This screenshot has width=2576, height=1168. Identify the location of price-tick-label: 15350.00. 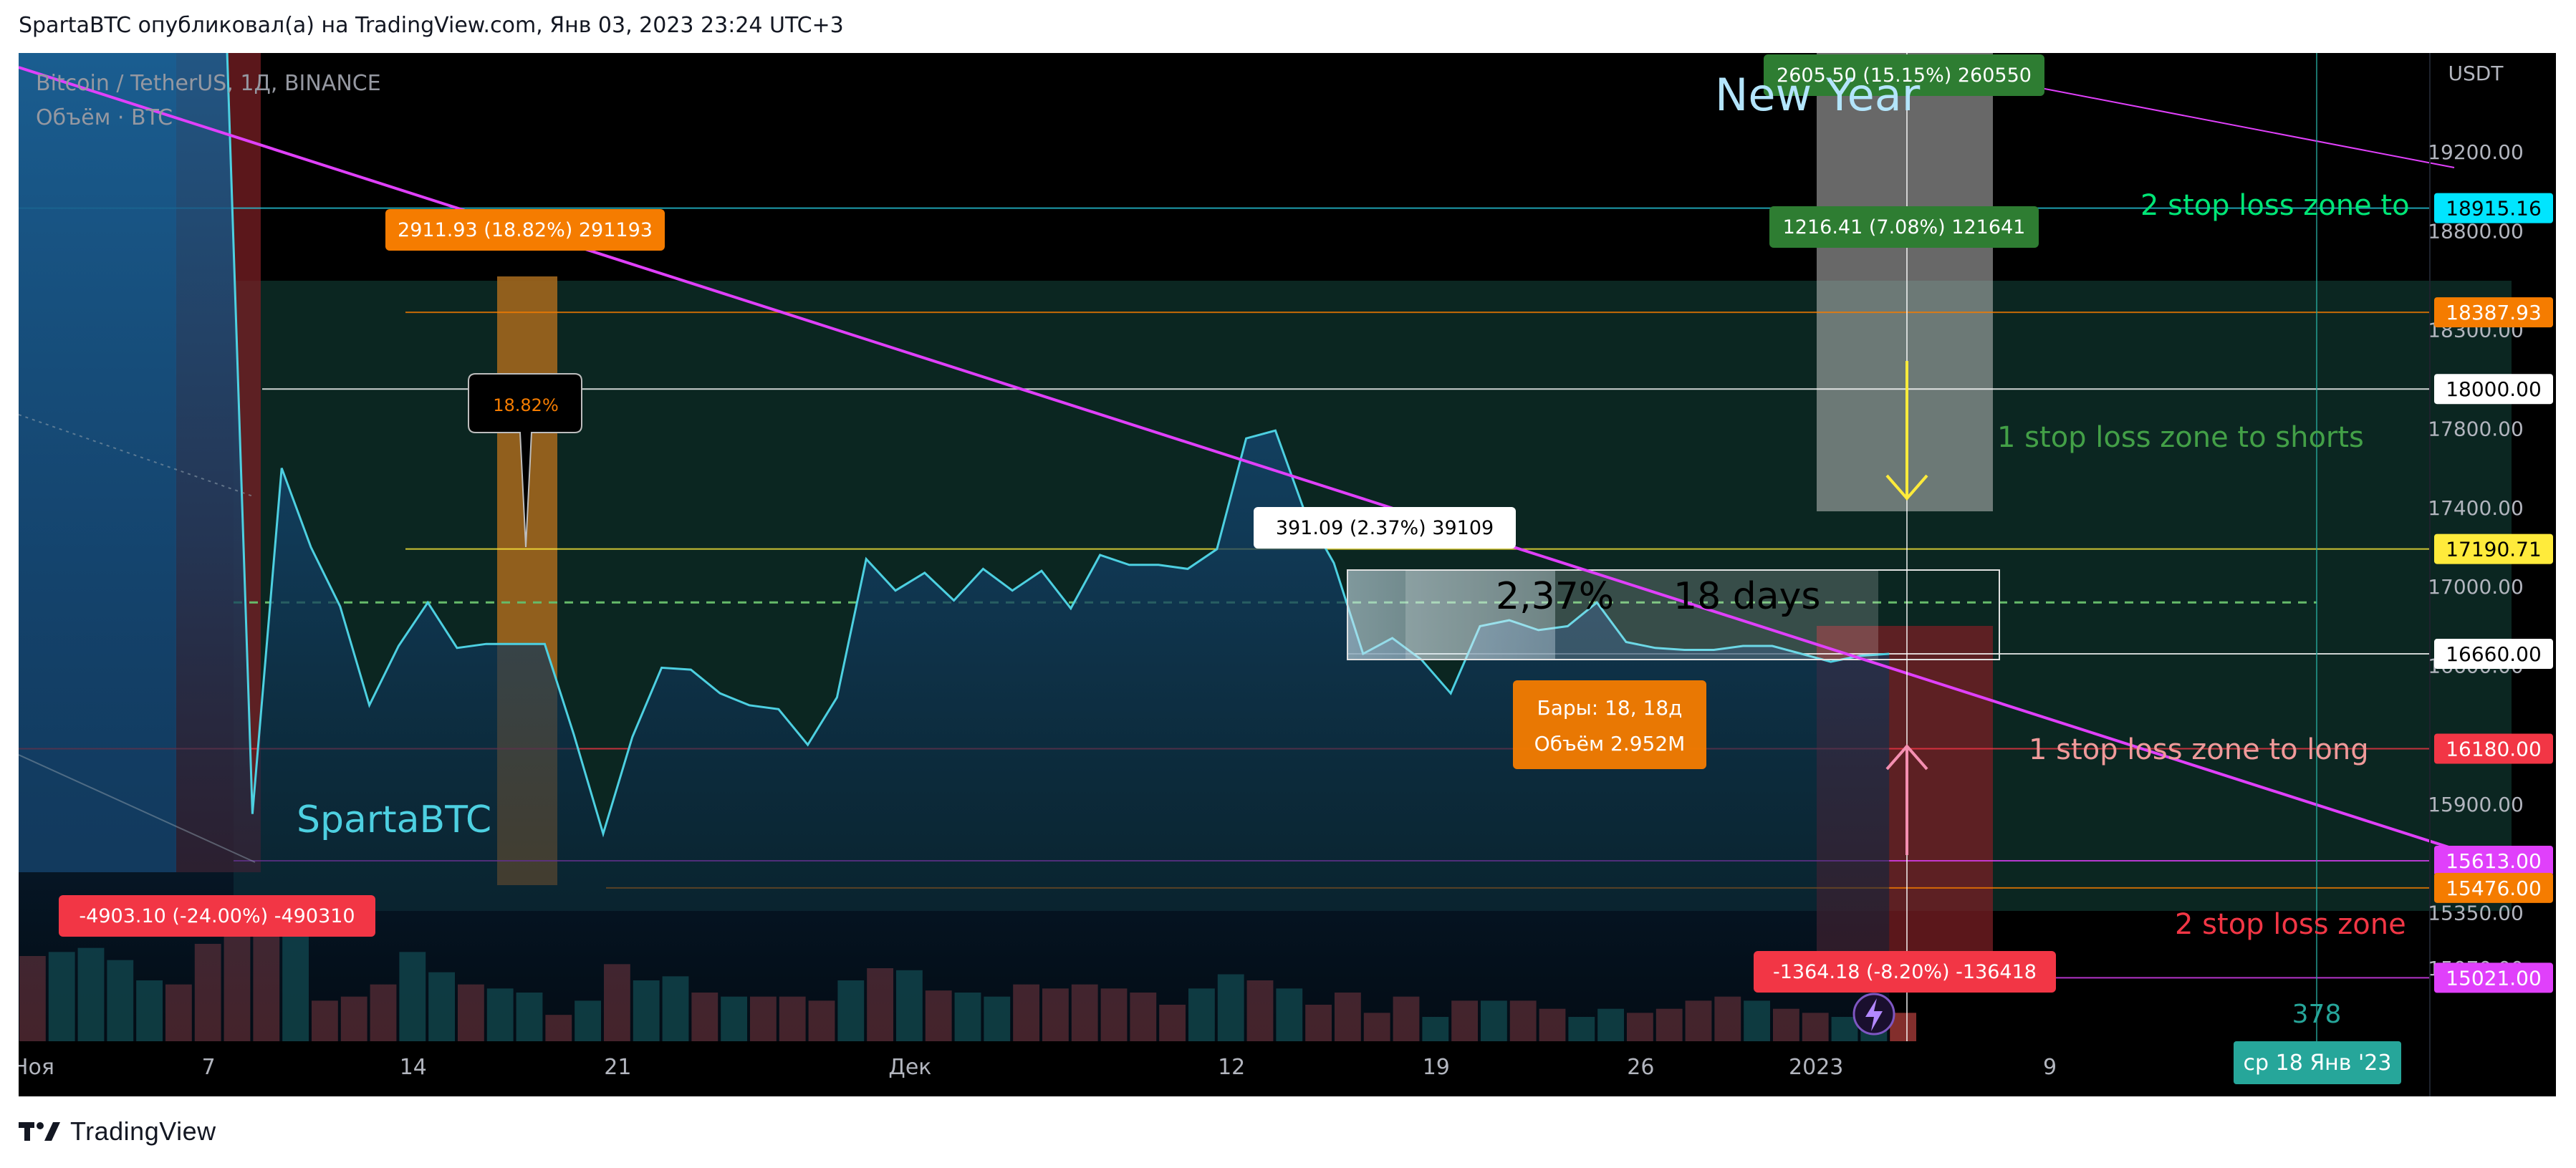
(2476, 913).